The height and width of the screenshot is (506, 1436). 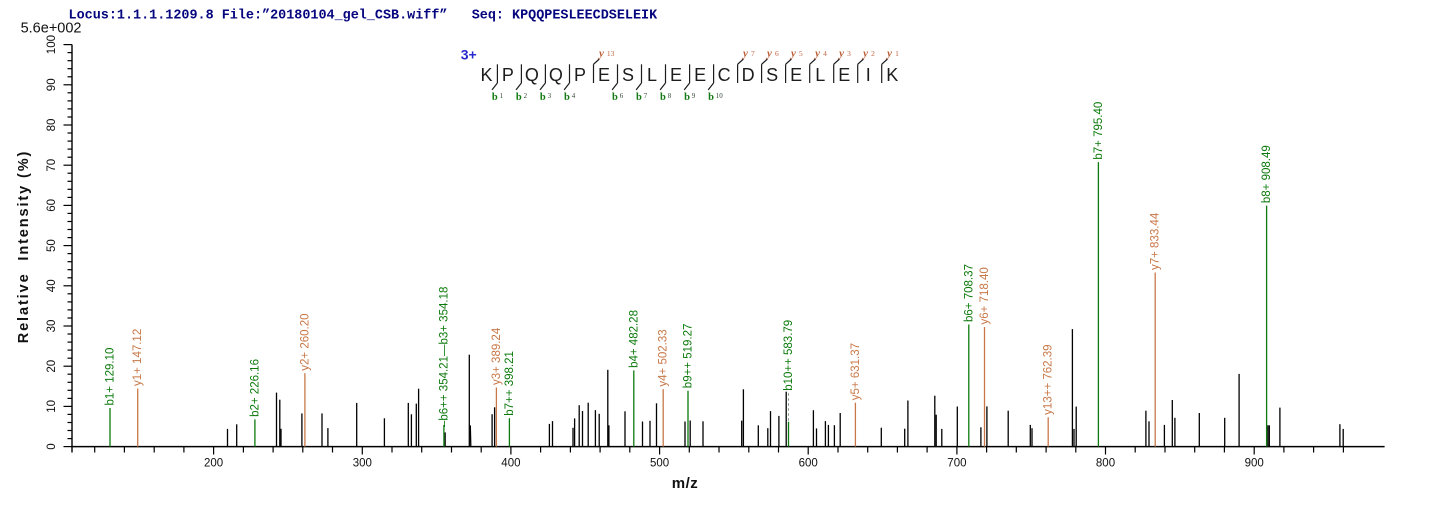 I want to click on svg-text: b8+ 908.49, so click(x=1267, y=174).